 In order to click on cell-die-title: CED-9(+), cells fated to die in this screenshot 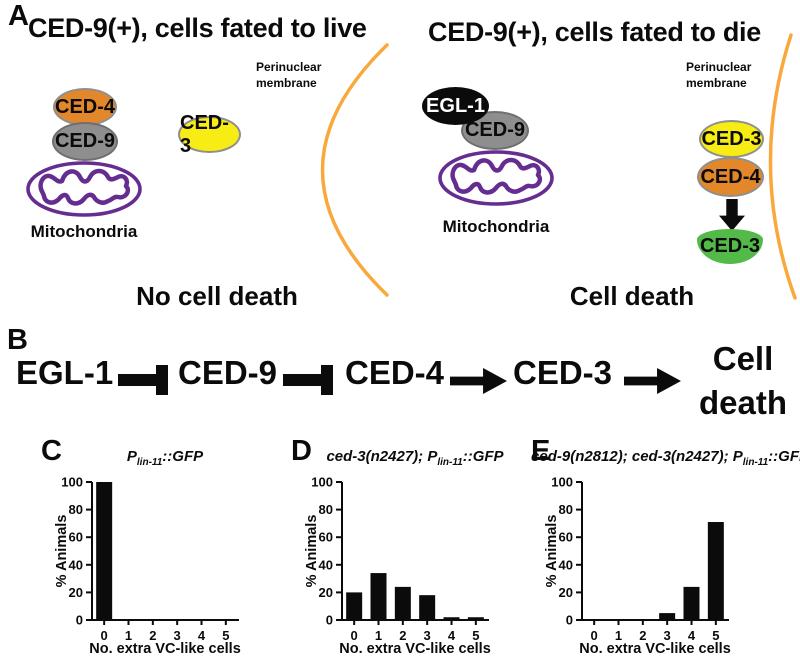, I will do `click(594, 32)`.